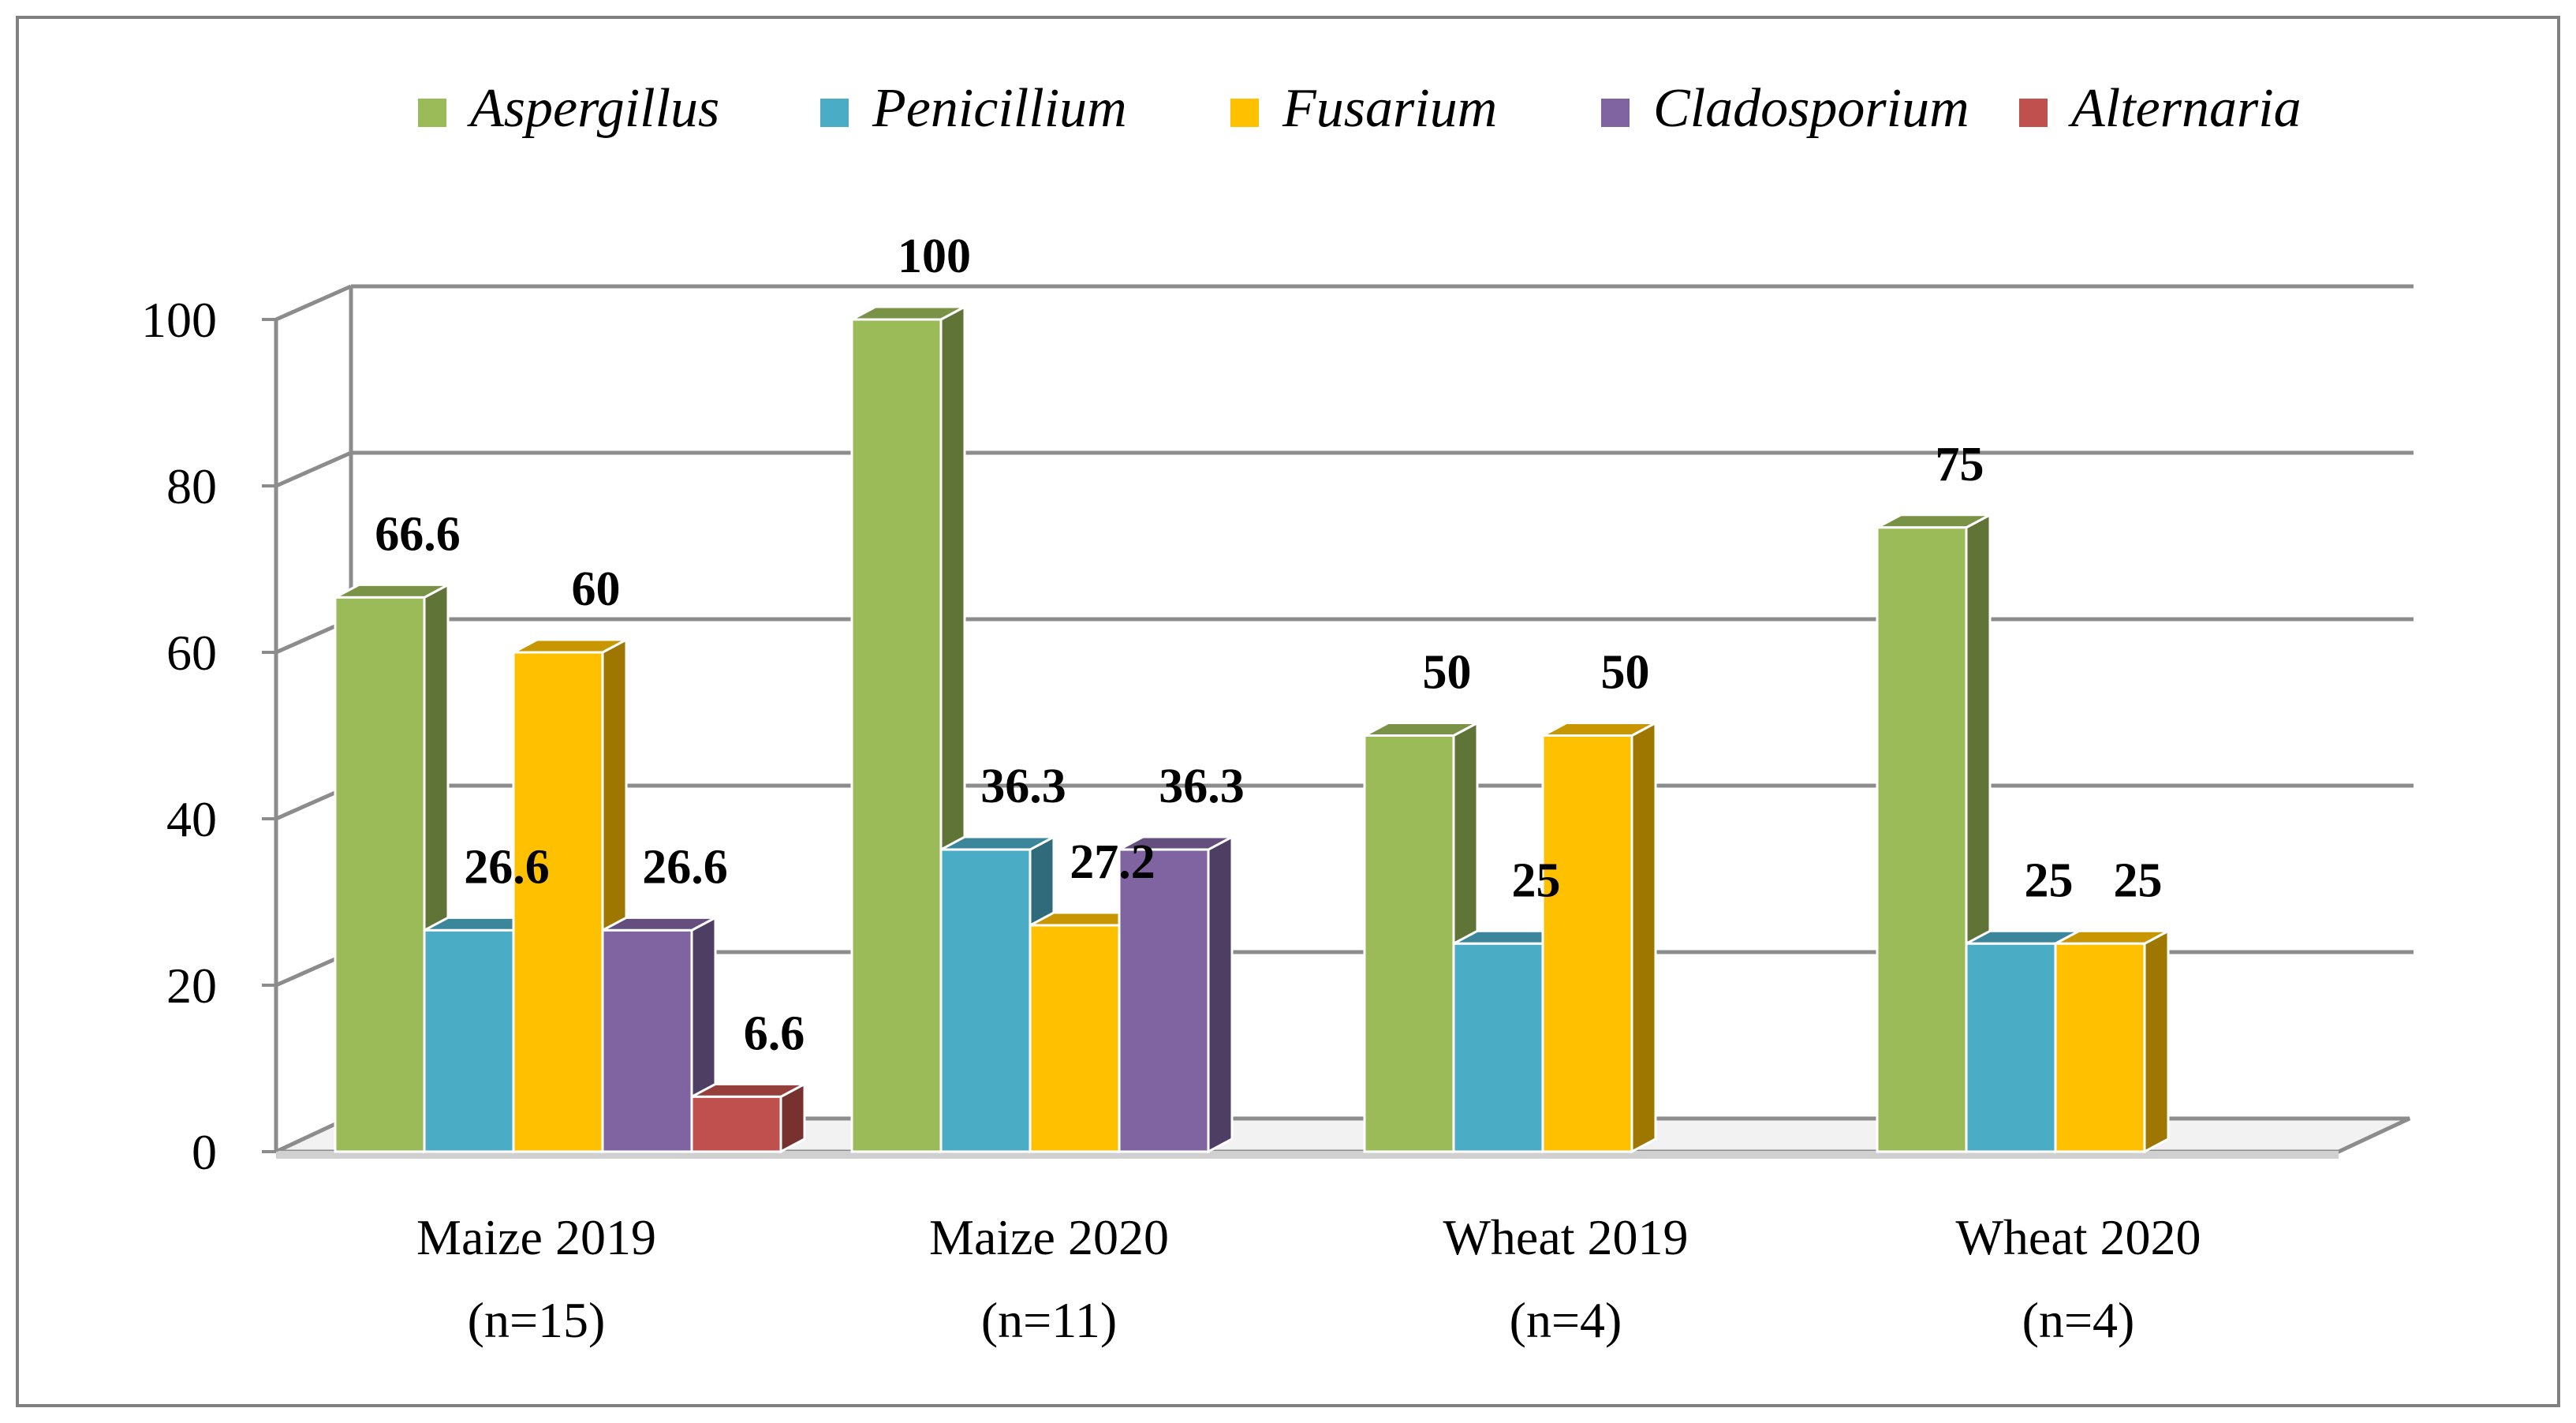  What do you see at coordinates (209, 736) in the screenshot?
I see `y-axis: 0 20 40 60 80 100` at bounding box center [209, 736].